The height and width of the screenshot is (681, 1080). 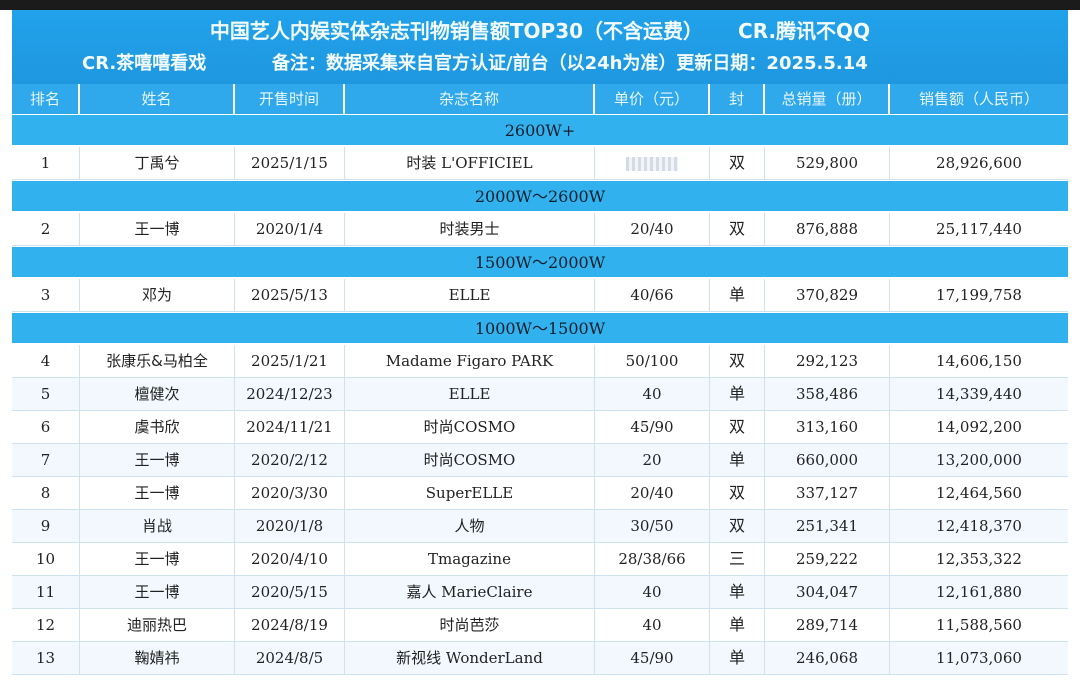 What do you see at coordinates (290, 361) in the screenshot?
I see `cell-date: 2025/1/21` at bounding box center [290, 361].